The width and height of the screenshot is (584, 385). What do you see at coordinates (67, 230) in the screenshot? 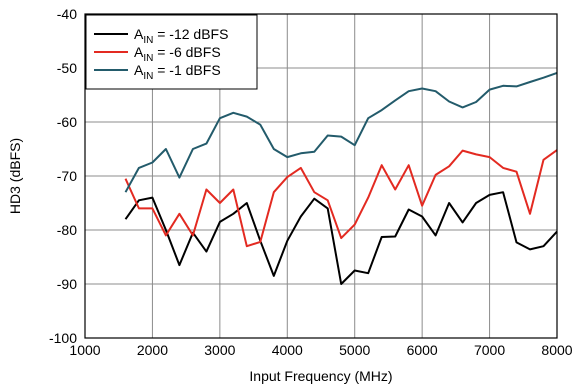
I see `y-tick-label: -80` at bounding box center [67, 230].